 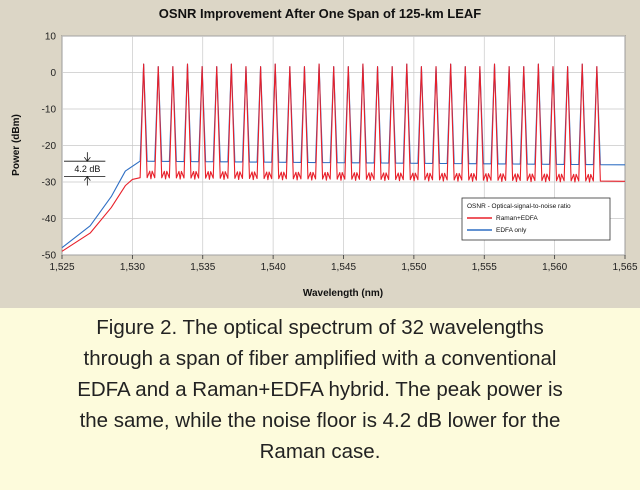 What do you see at coordinates (51, 37) in the screenshot?
I see `y-tick-label: 10` at bounding box center [51, 37].